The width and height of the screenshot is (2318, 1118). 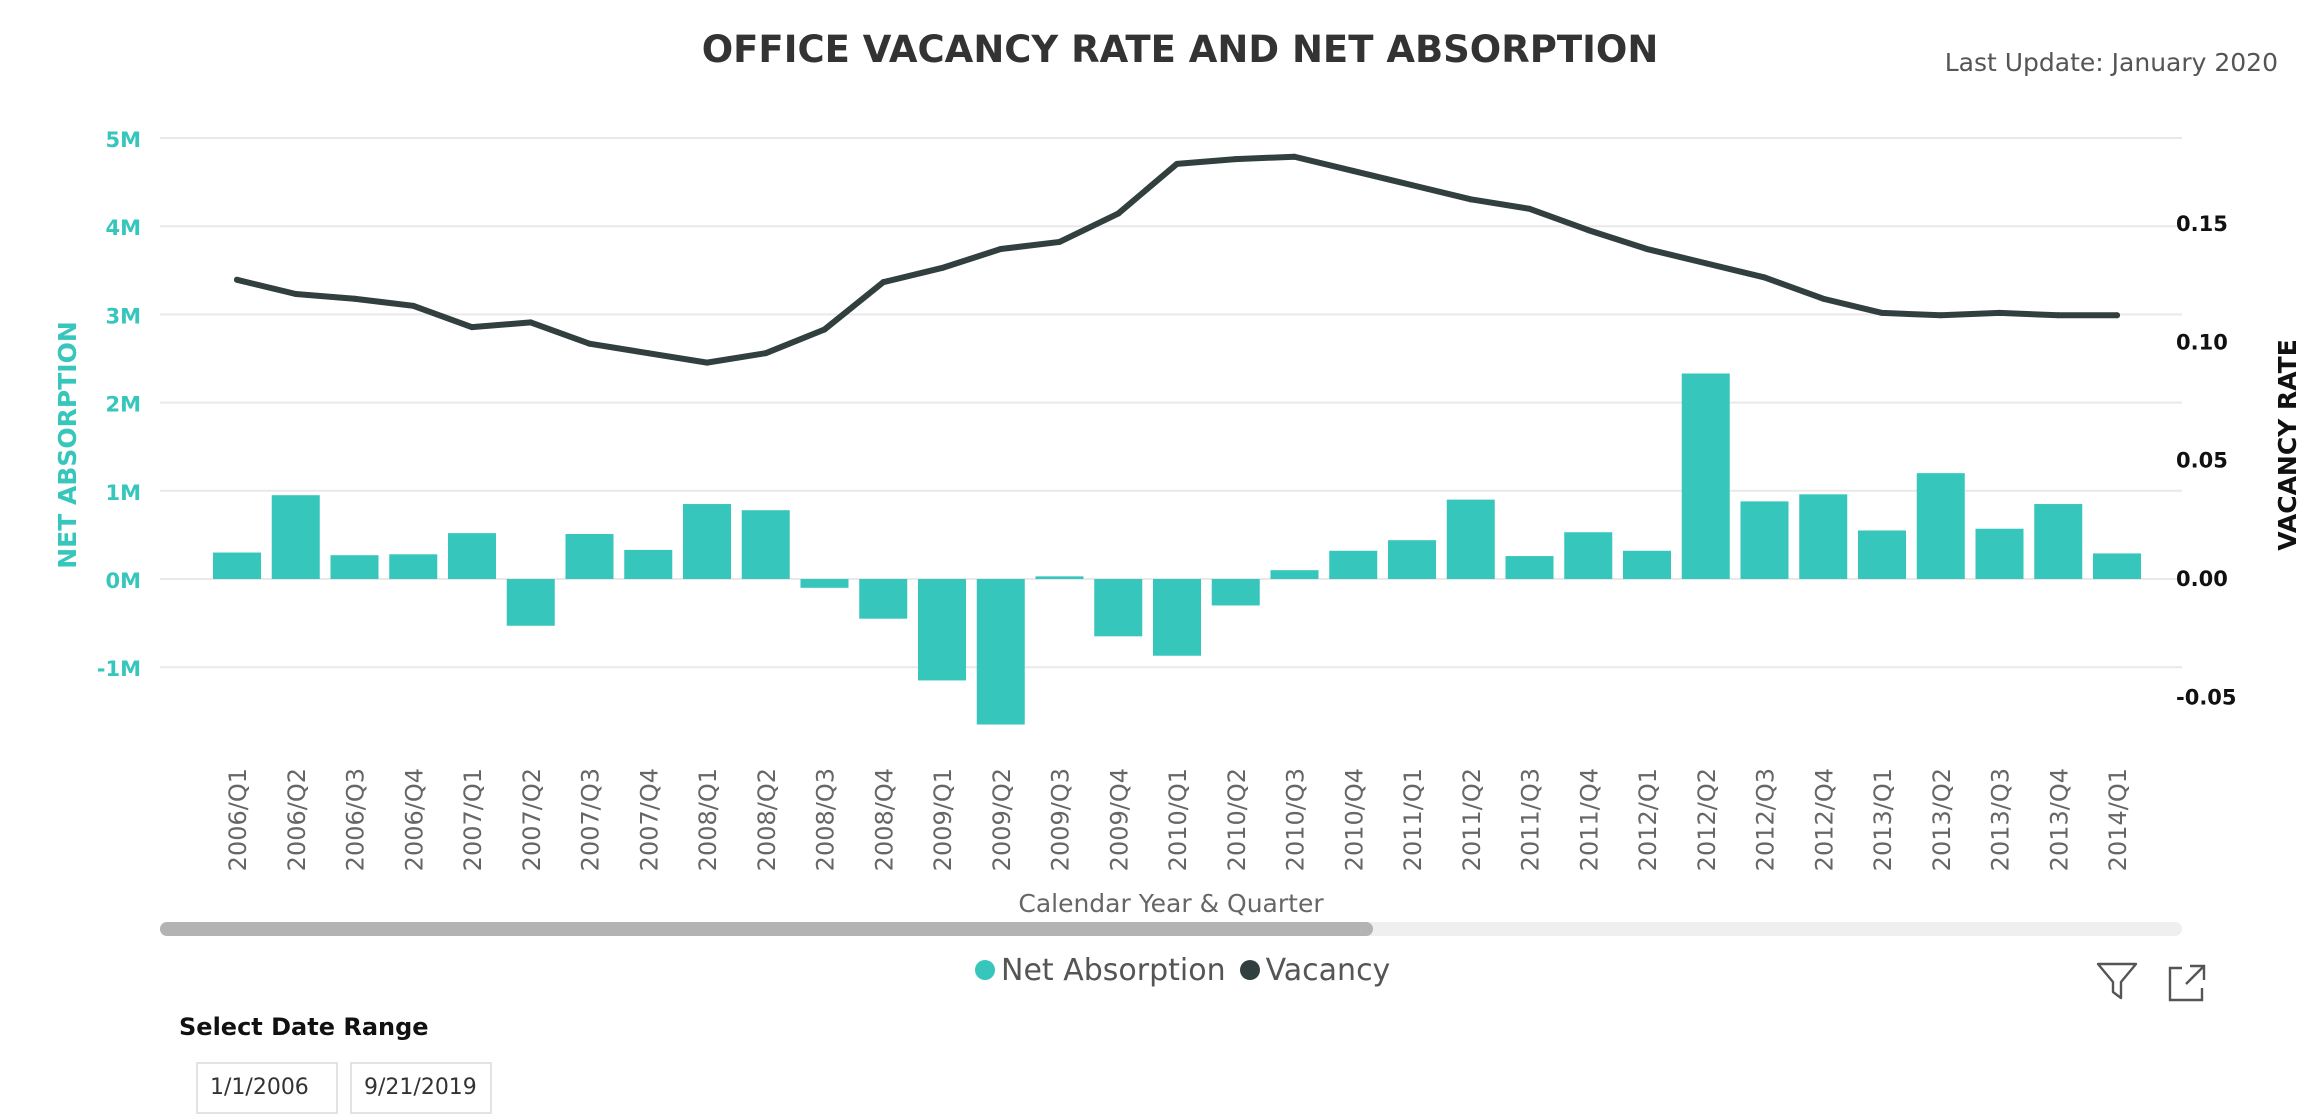 What do you see at coordinates (473, 819) in the screenshot?
I see `x-tick-label: 2007/Q1` at bounding box center [473, 819].